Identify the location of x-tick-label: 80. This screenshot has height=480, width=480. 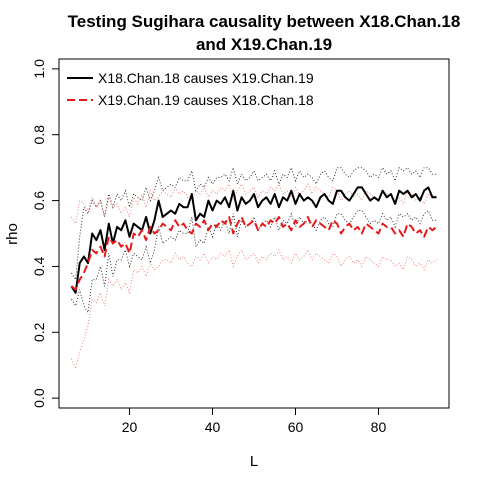
(379, 427).